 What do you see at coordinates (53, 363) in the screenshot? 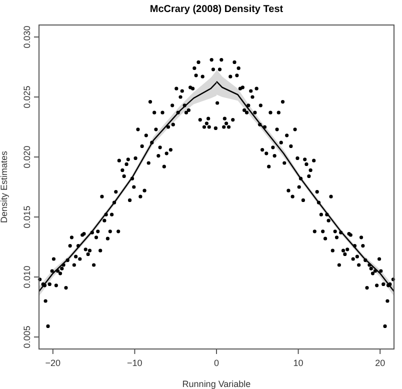
I see `x-tick-label: −20` at bounding box center [53, 363].